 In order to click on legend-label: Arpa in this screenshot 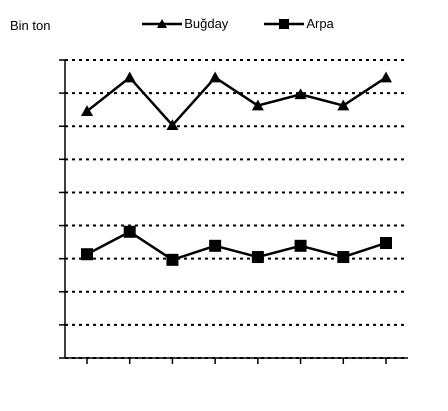, I will do `click(319, 23)`.